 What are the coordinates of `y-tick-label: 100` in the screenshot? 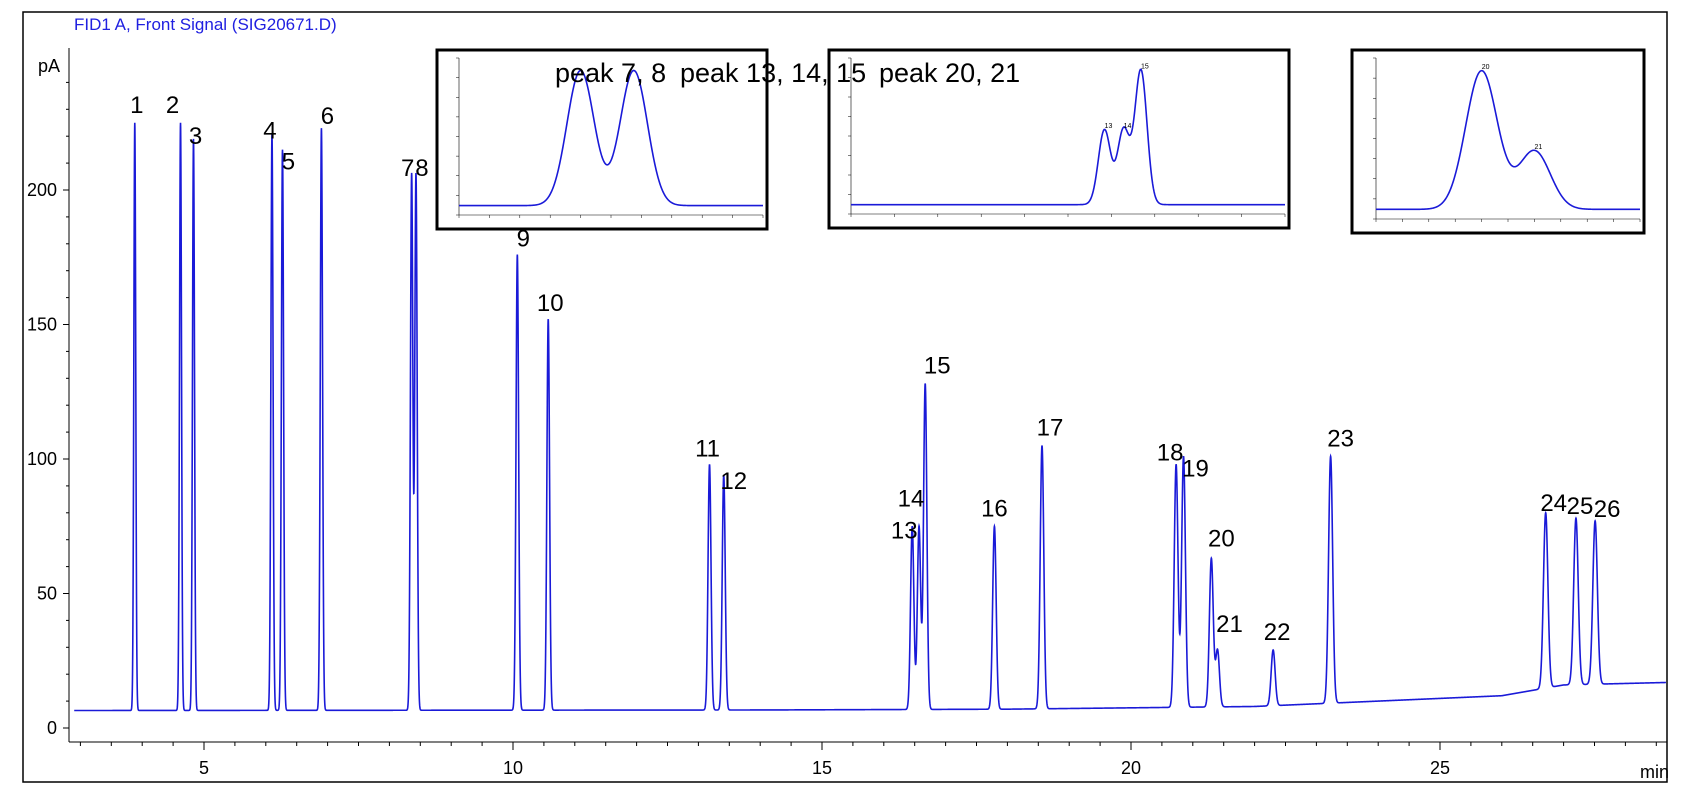 It's located at (42, 459).